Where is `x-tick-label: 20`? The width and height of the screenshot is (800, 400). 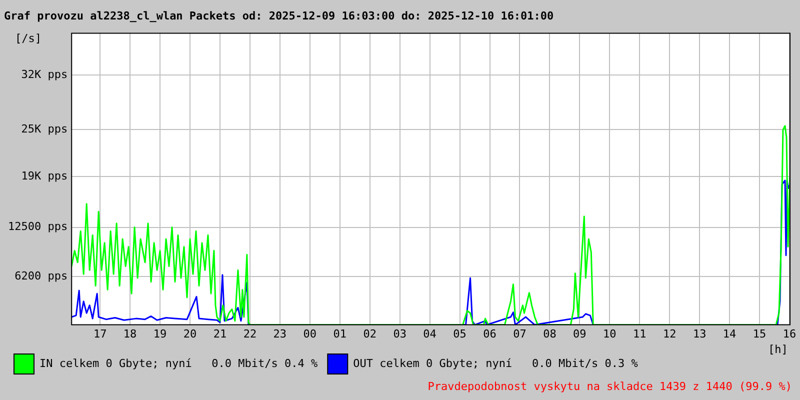
x-tick-label: 20 is located at coordinates (190, 333).